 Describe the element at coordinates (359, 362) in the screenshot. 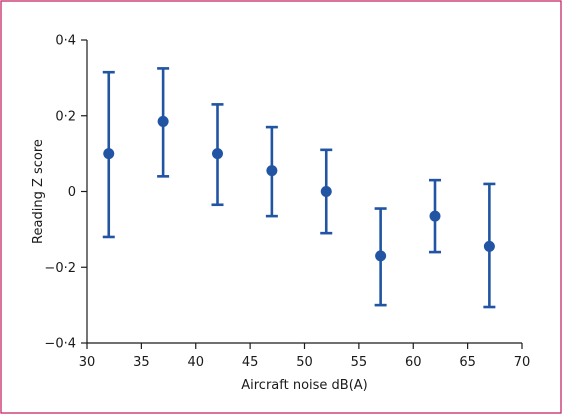

I see `x-tick-label: 55` at that location.